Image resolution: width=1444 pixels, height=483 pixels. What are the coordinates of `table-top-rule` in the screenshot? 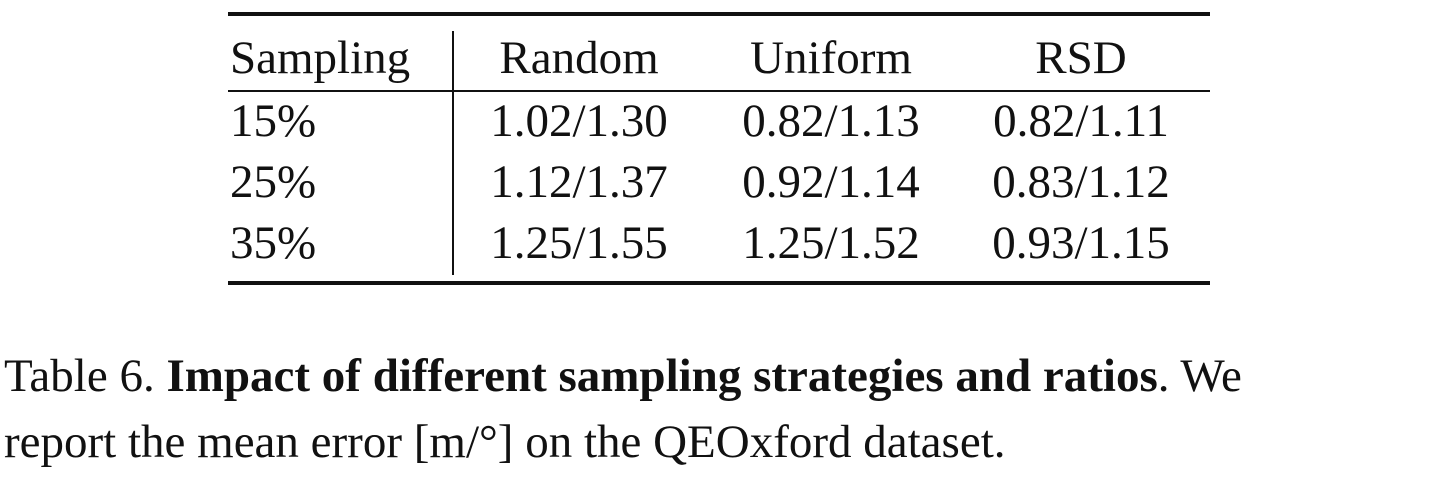 It's located at (719, 14).